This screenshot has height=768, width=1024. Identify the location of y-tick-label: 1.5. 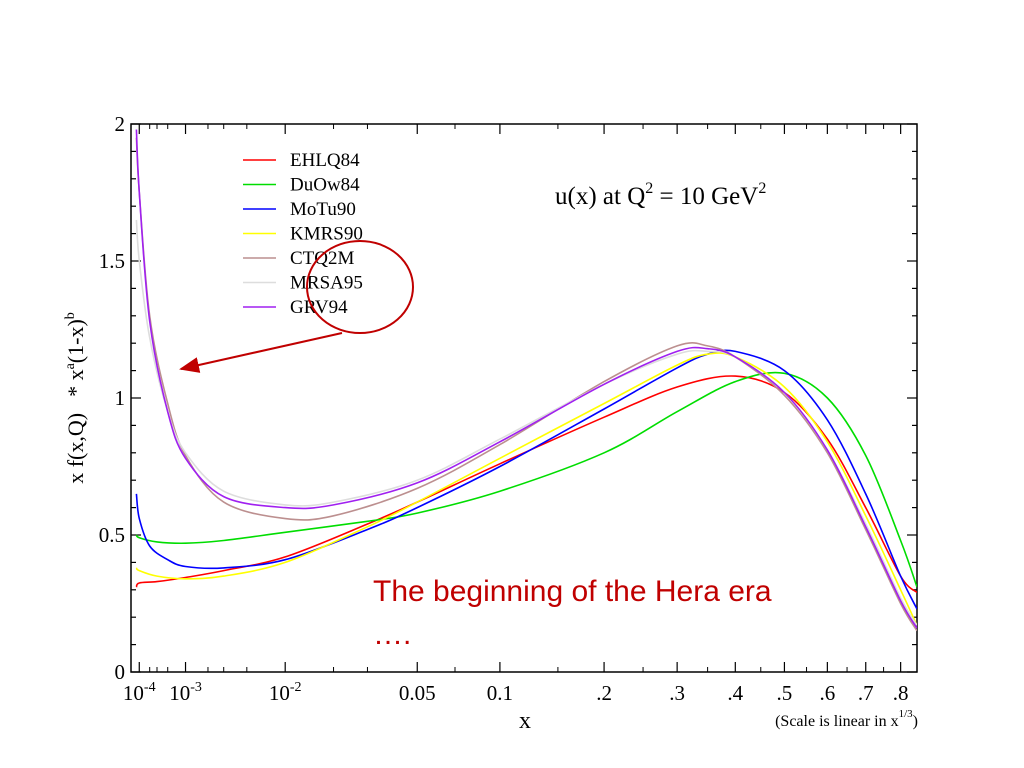
(112, 261).